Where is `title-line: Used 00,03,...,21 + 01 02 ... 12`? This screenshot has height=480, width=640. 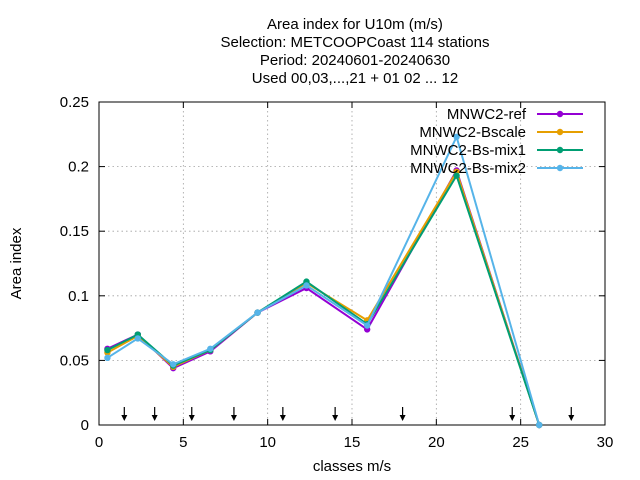
title-line: Used 00,03,...,21 + 01 02 ... 12 is located at coordinates (355, 78).